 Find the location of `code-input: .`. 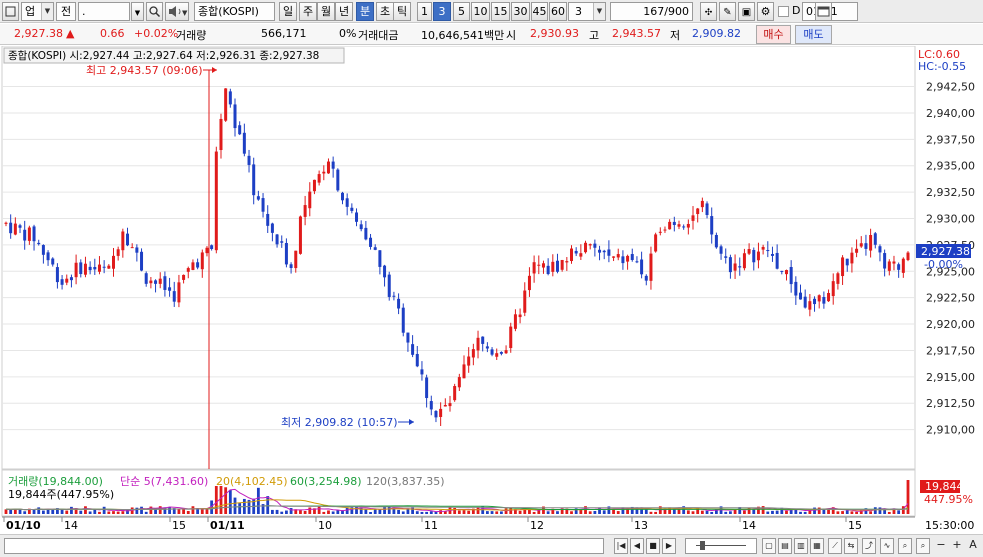

code-input: . is located at coordinates (104, 11).